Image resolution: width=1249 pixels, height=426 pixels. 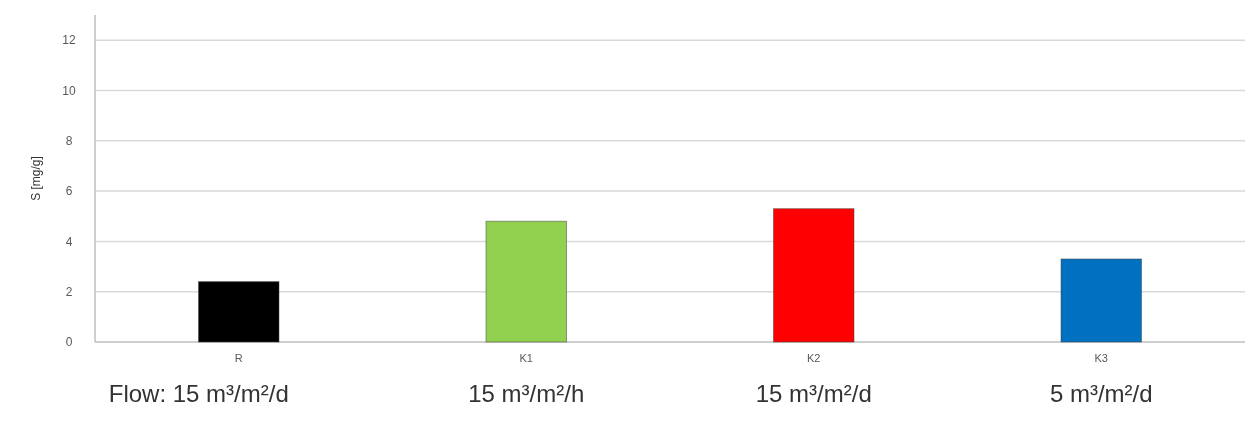 What do you see at coordinates (69, 241) in the screenshot?
I see `y-tick-label: 4` at bounding box center [69, 241].